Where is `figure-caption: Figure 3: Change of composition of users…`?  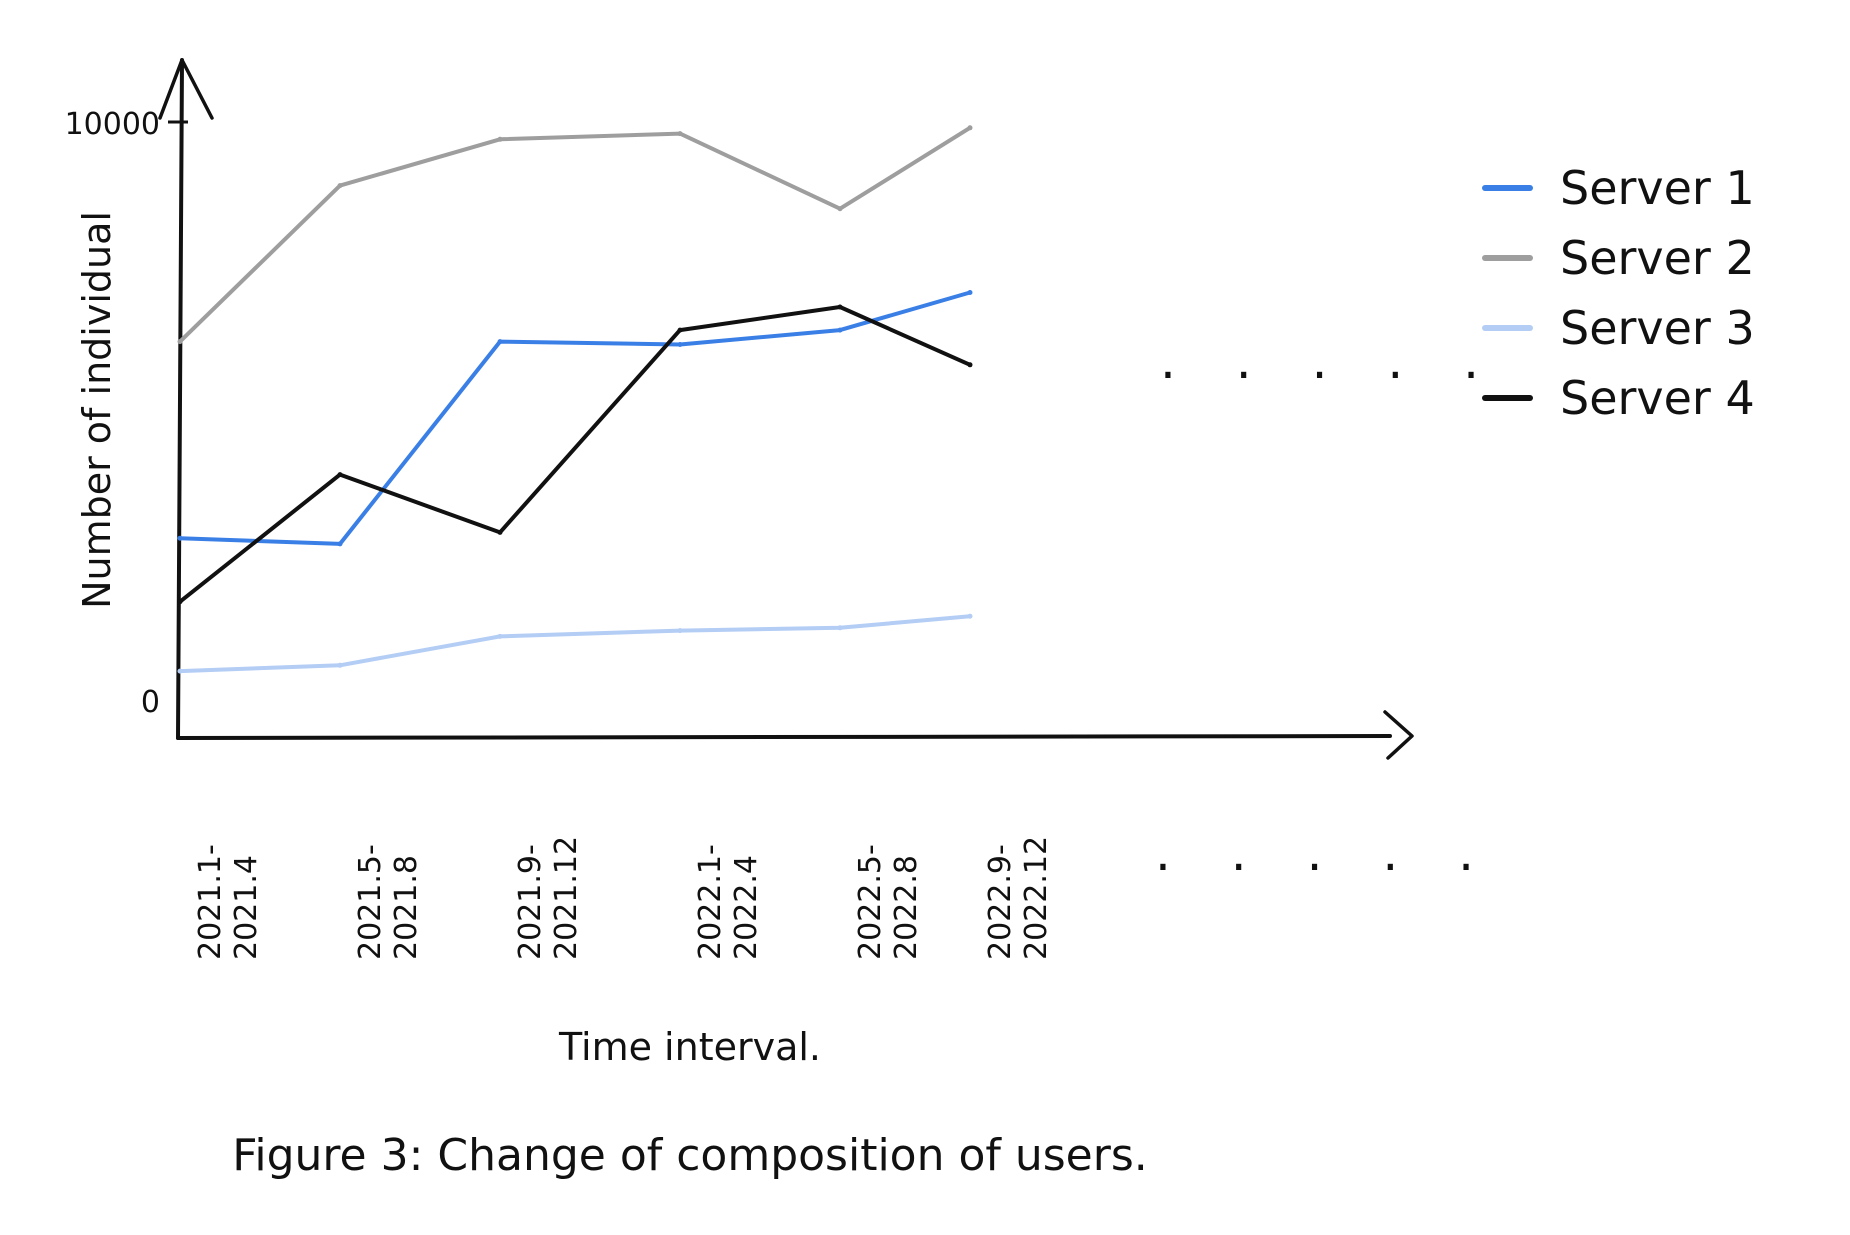 figure-caption: Figure 3: Change of composition of users… is located at coordinates (690, 1155).